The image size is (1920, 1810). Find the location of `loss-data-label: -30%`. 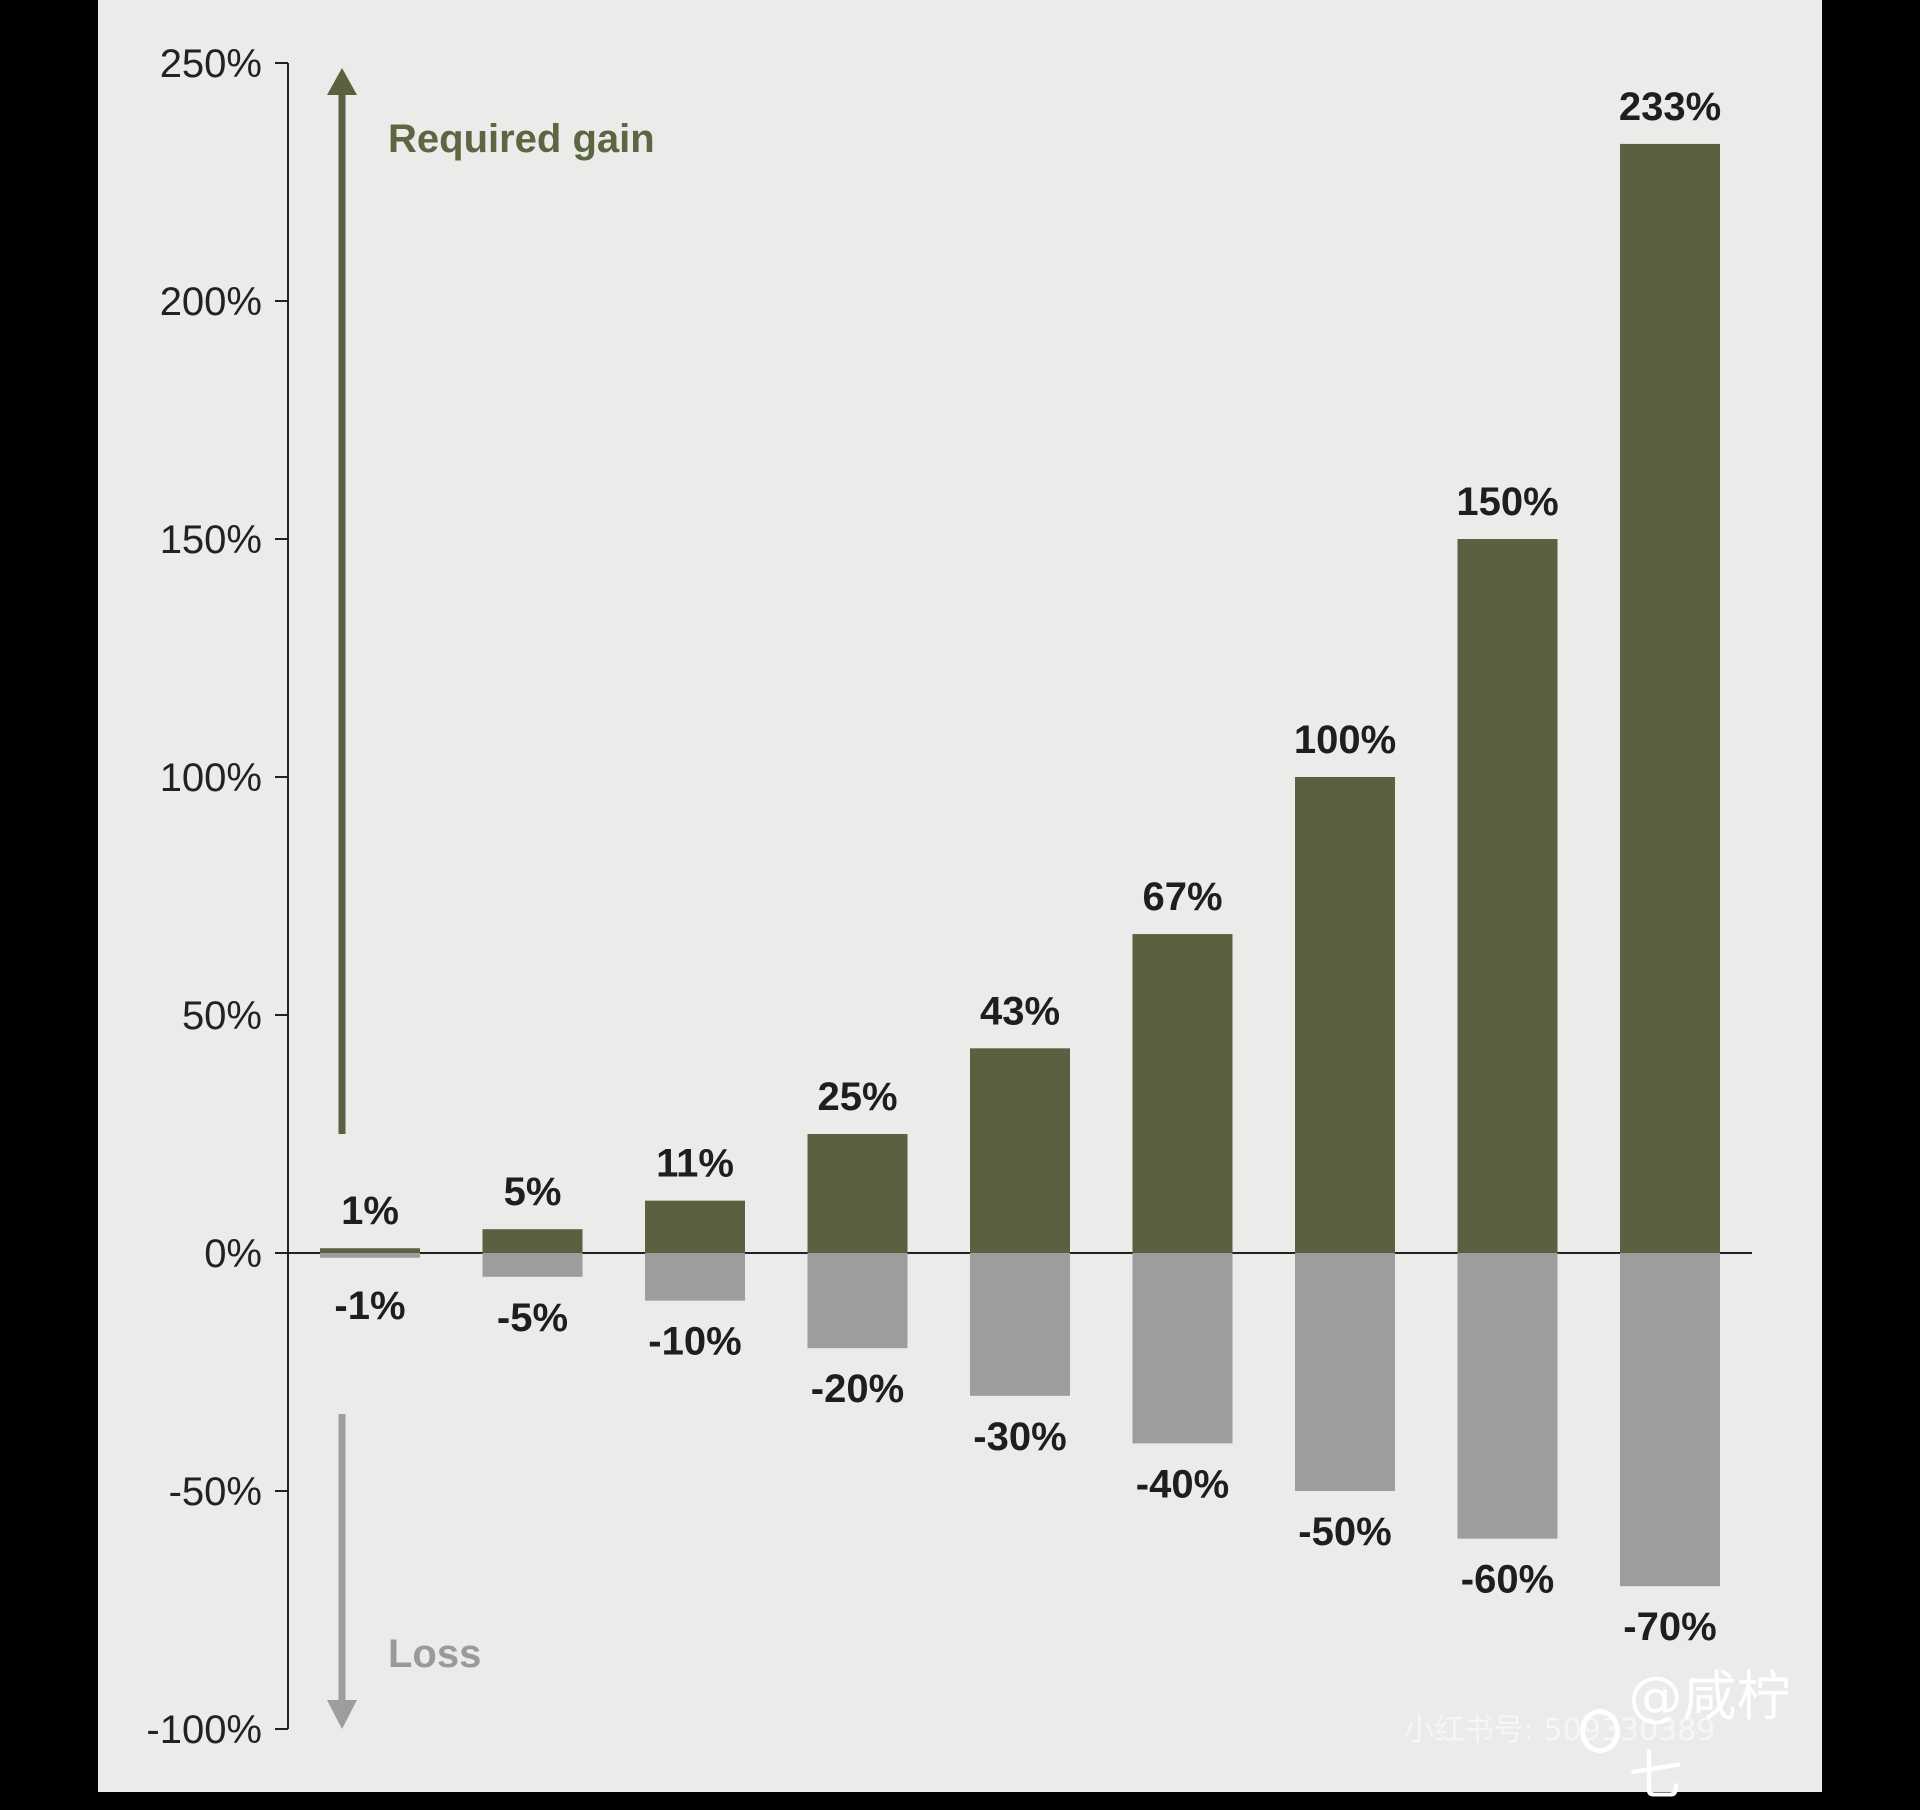

loss-data-label: -30% is located at coordinates (1019, 1437).